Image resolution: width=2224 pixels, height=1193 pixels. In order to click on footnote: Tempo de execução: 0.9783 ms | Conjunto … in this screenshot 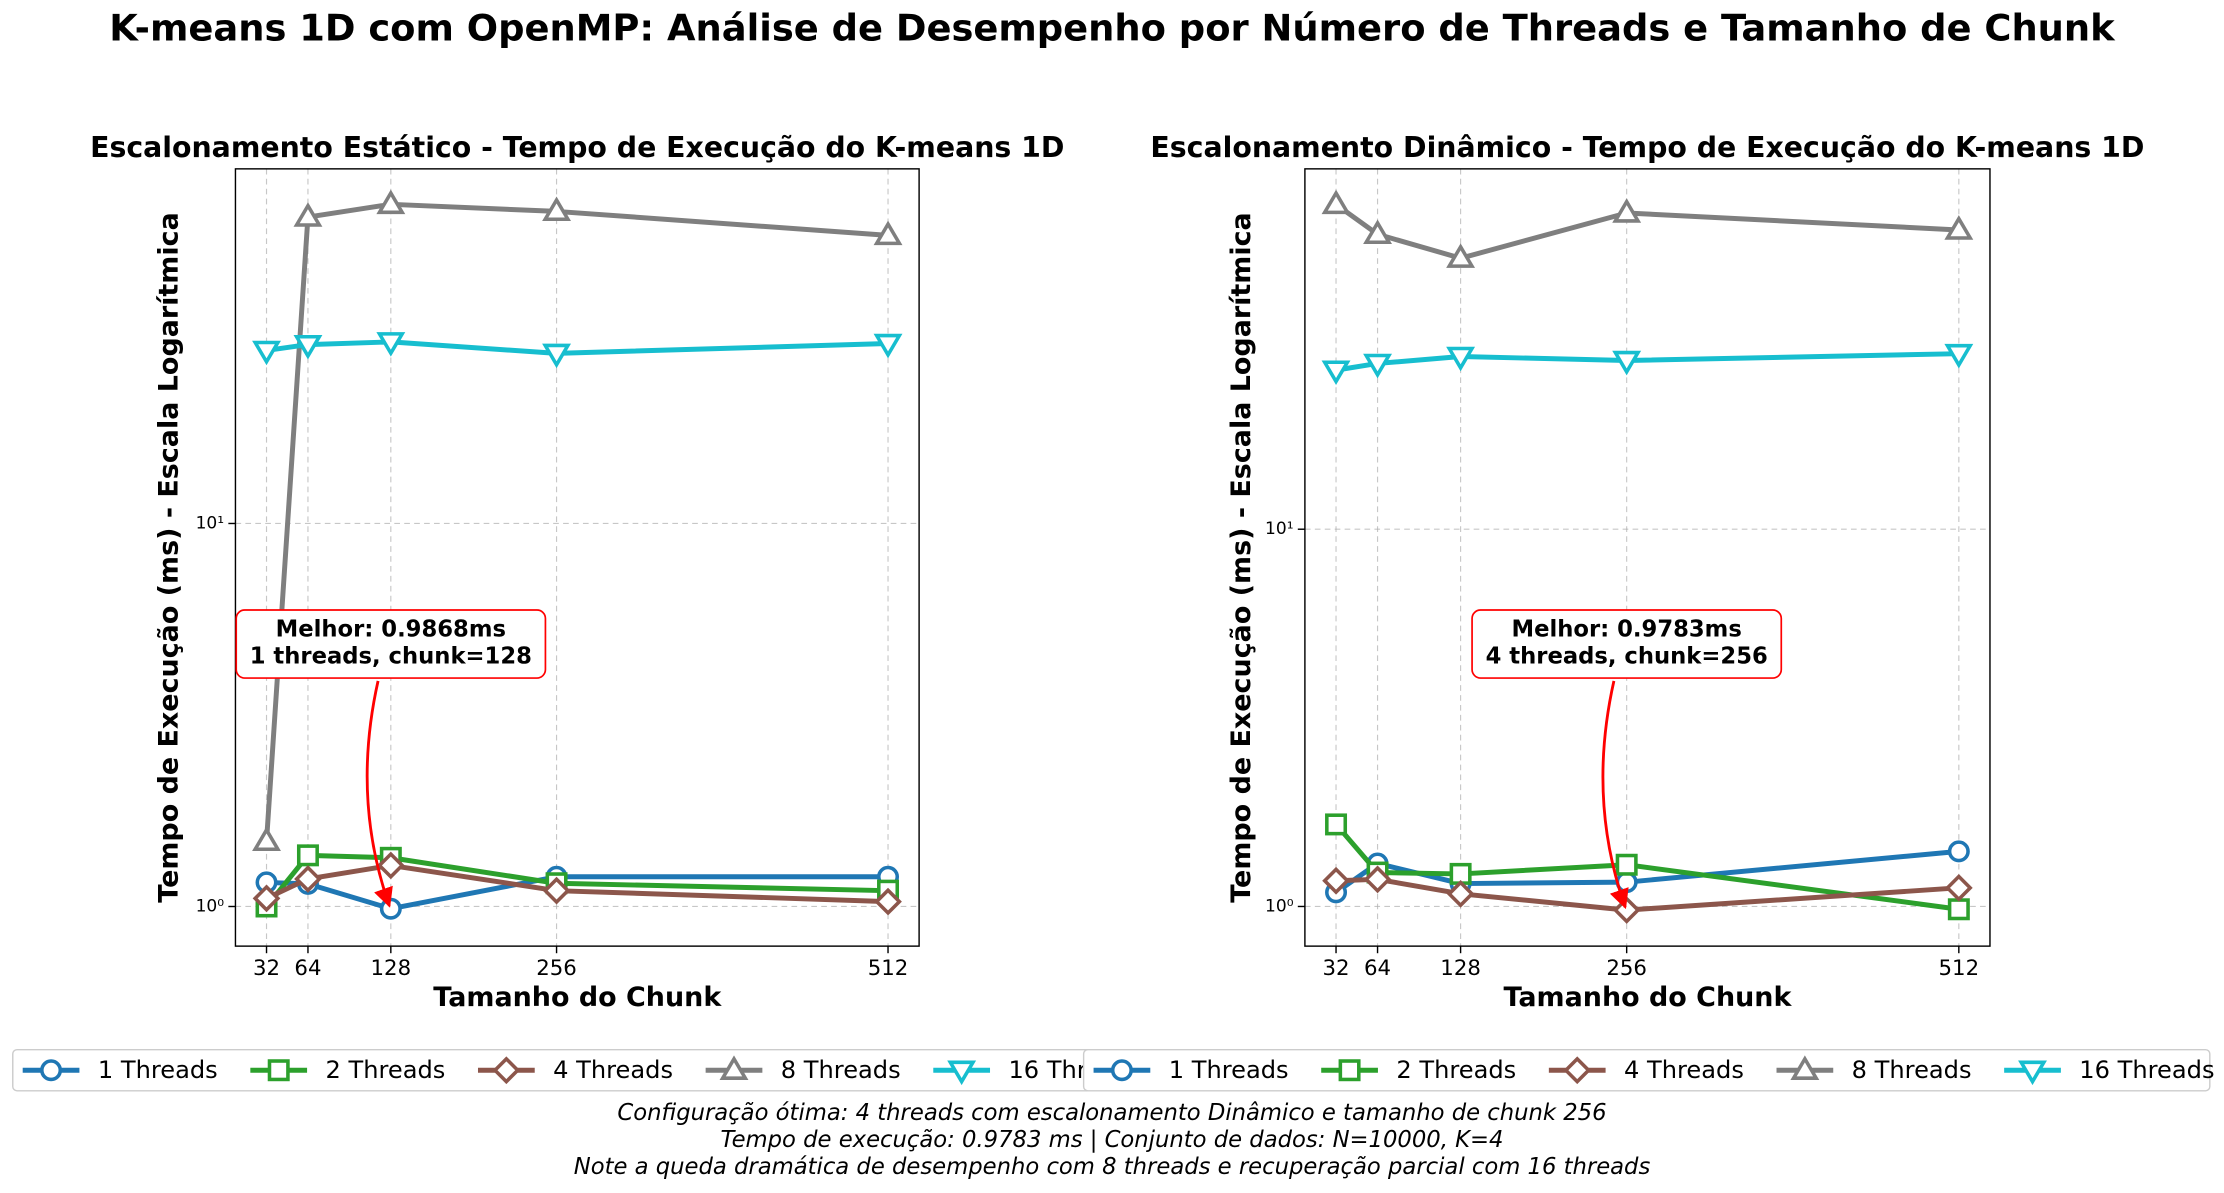, I will do `click(1112, 1140)`.